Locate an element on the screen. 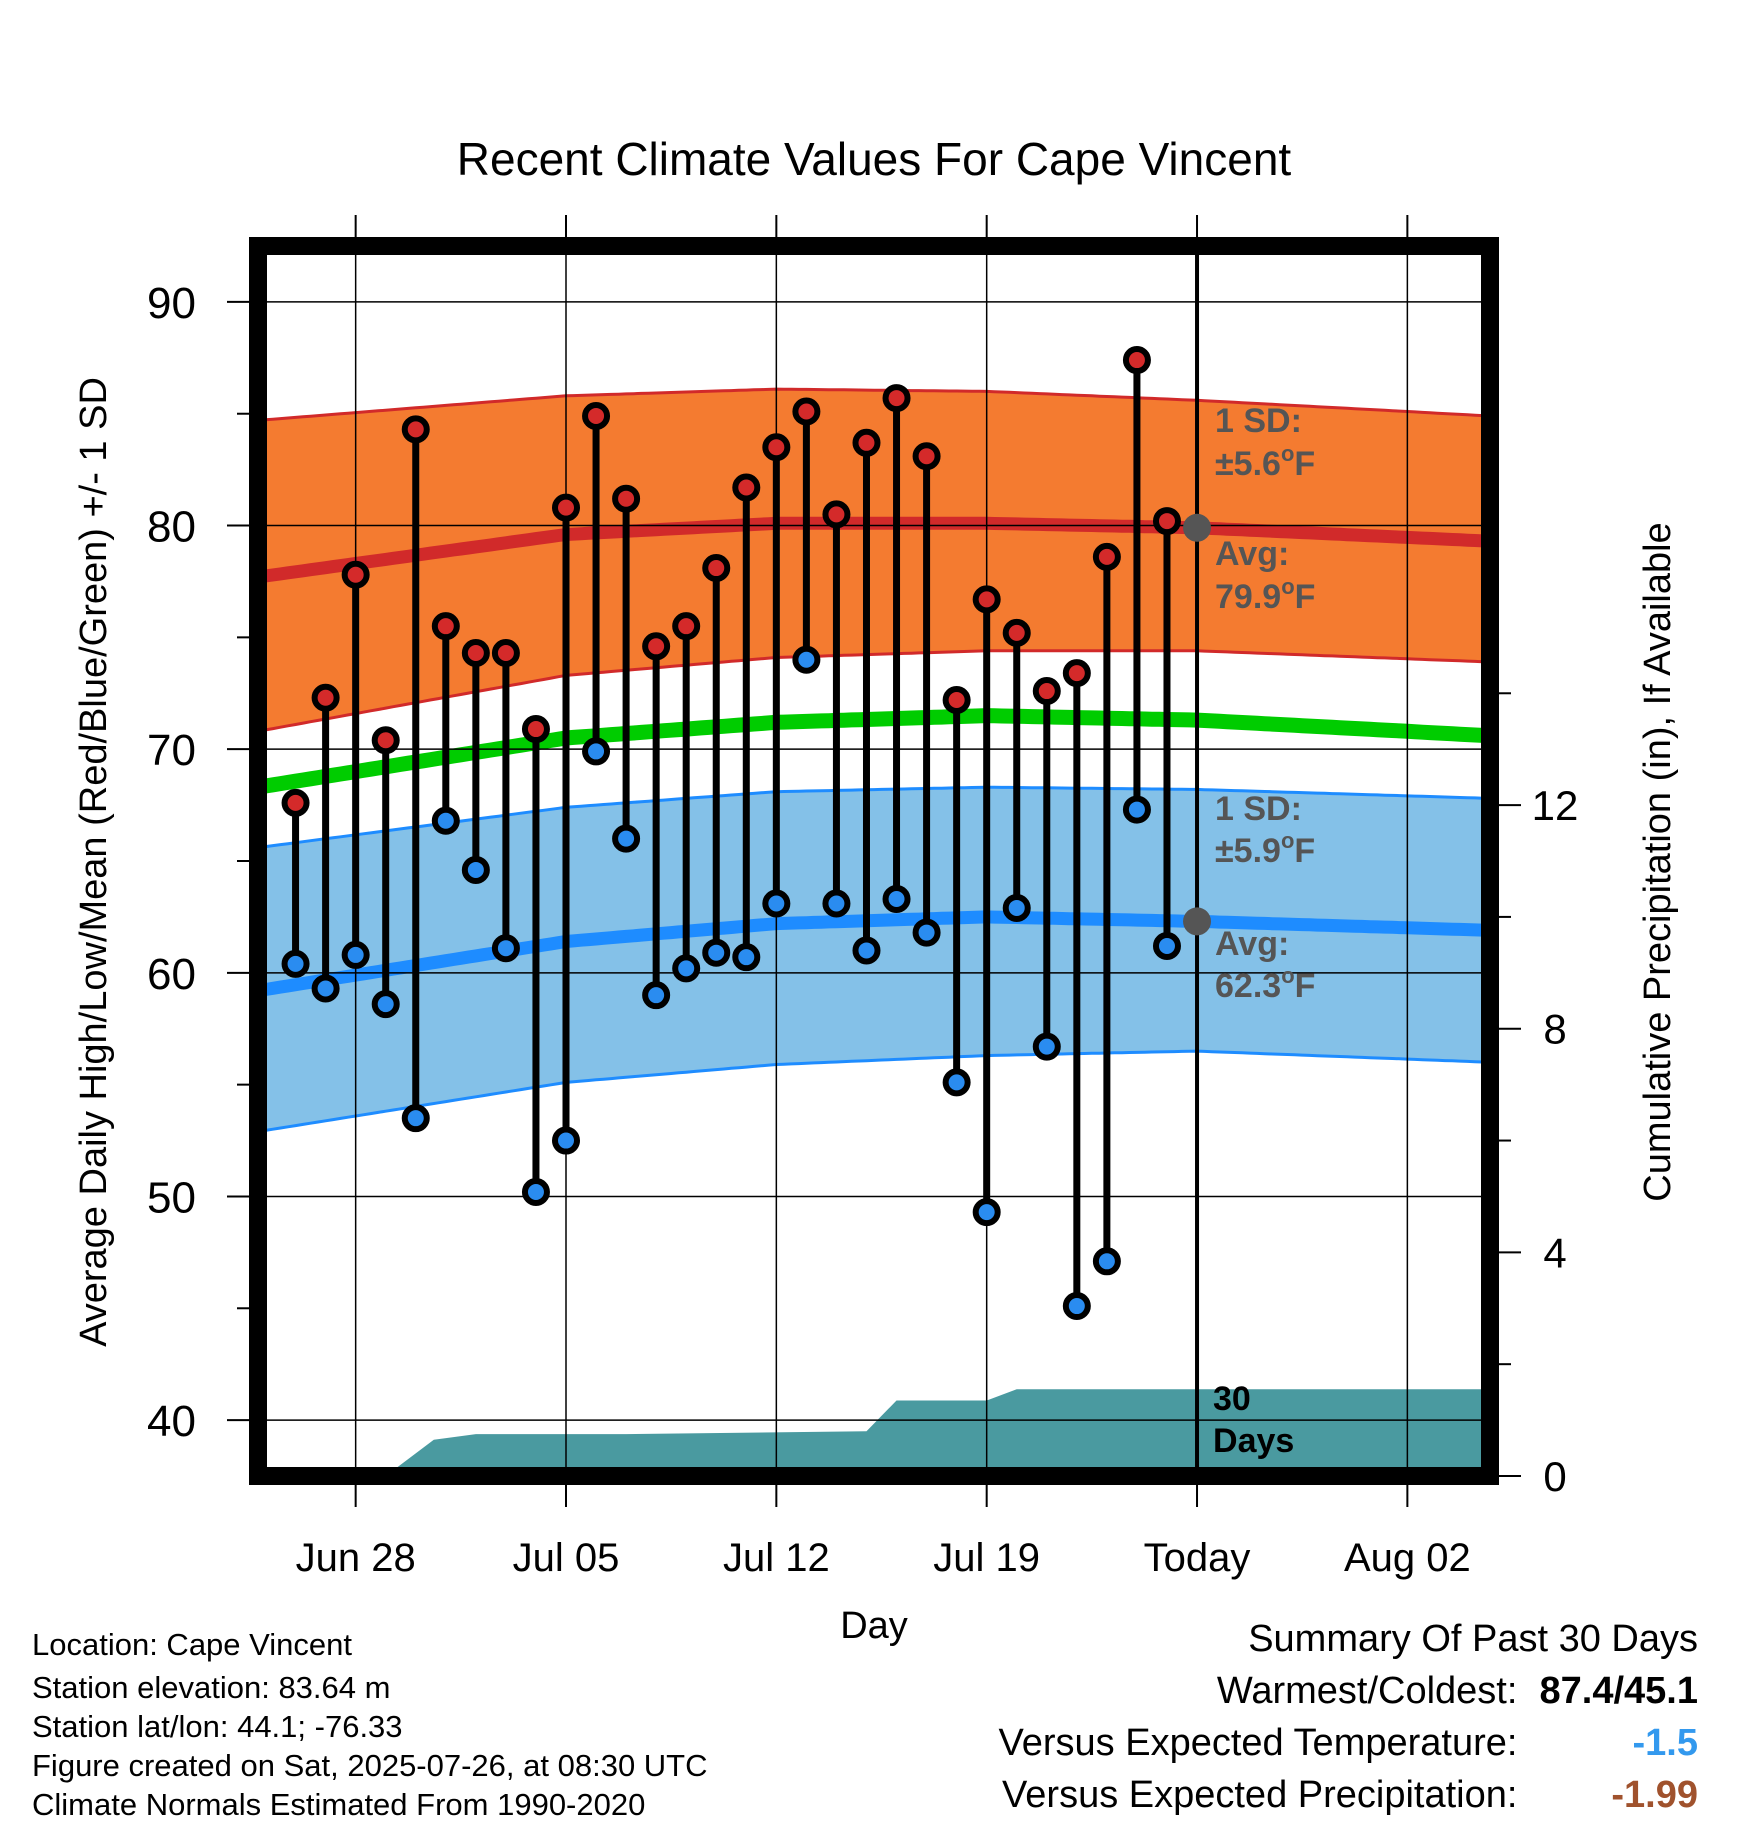 This screenshot has width=1748, height=1828. x-tick-label: Jul 05 is located at coordinates (566, 1558).